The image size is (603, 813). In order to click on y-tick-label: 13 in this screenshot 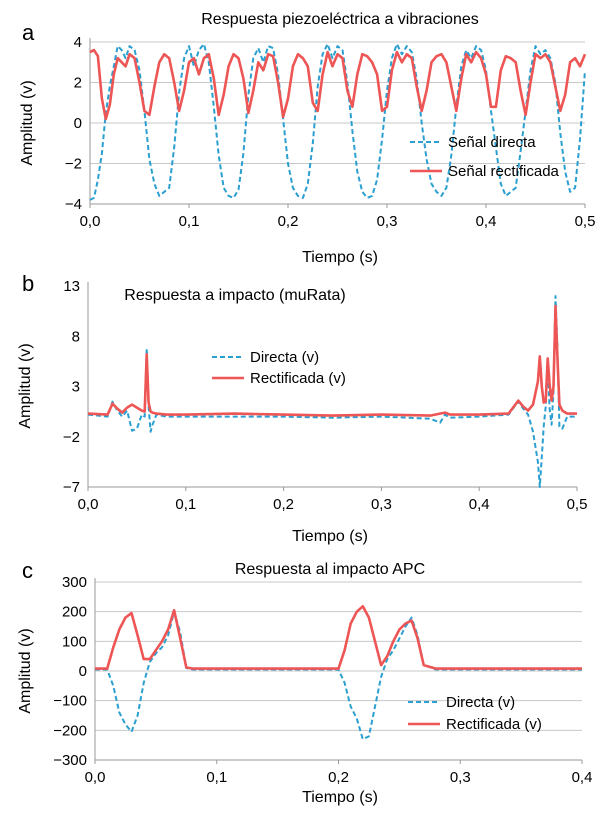, I will do `click(71, 286)`.